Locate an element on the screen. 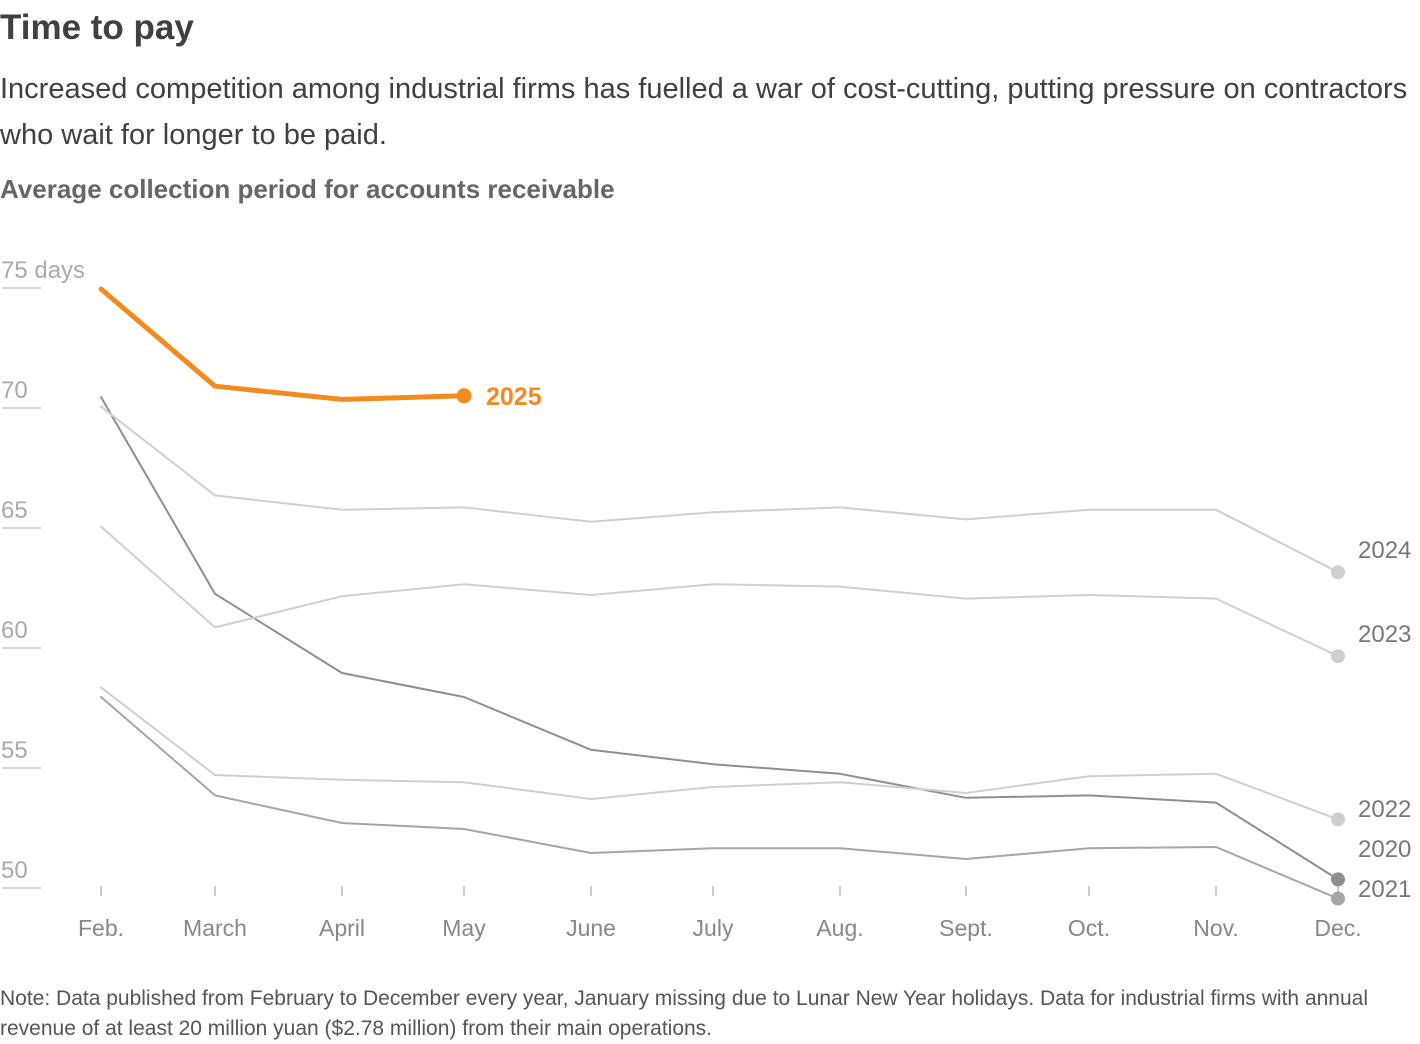 The width and height of the screenshot is (1420, 1044). y-tick-label: 50 is located at coordinates (14, 870).